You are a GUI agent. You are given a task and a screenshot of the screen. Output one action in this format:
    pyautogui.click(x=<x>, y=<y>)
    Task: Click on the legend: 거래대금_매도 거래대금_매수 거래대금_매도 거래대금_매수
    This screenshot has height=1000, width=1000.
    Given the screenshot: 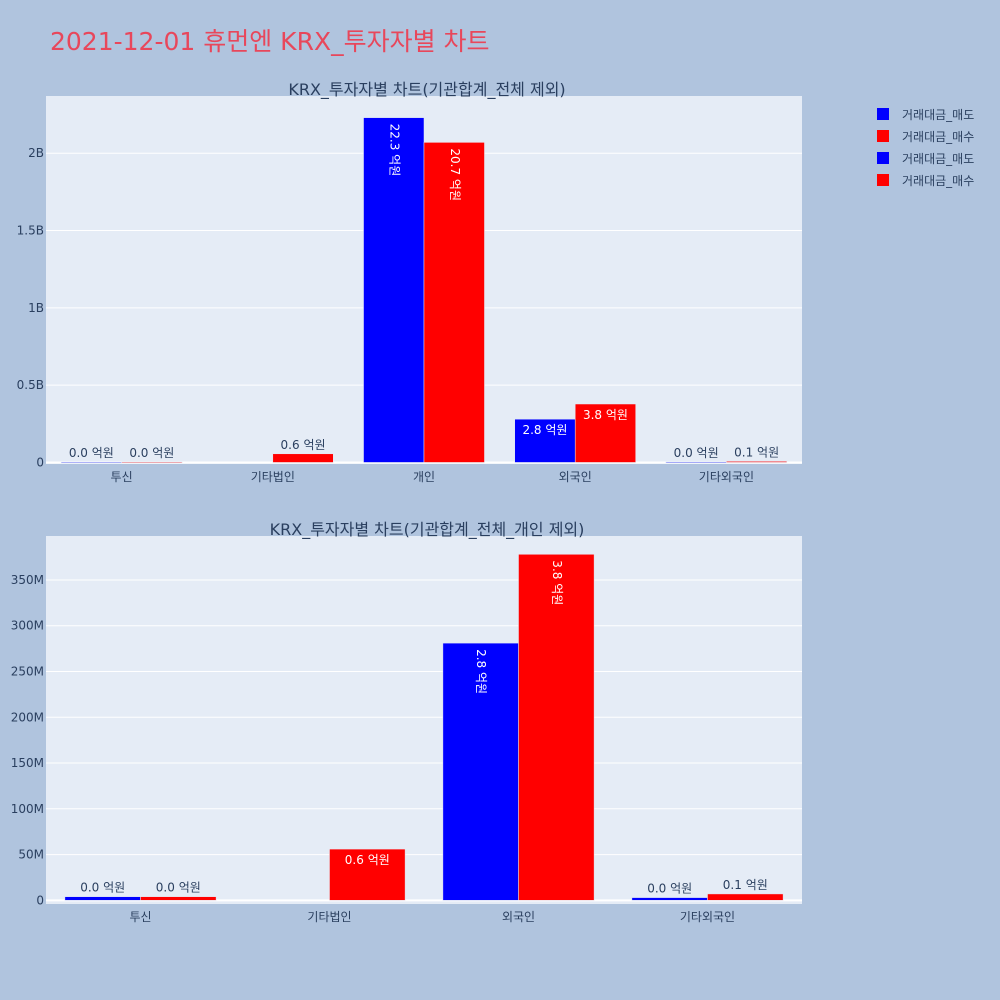 What is the action you would take?
    pyautogui.click(x=922, y=147)
    